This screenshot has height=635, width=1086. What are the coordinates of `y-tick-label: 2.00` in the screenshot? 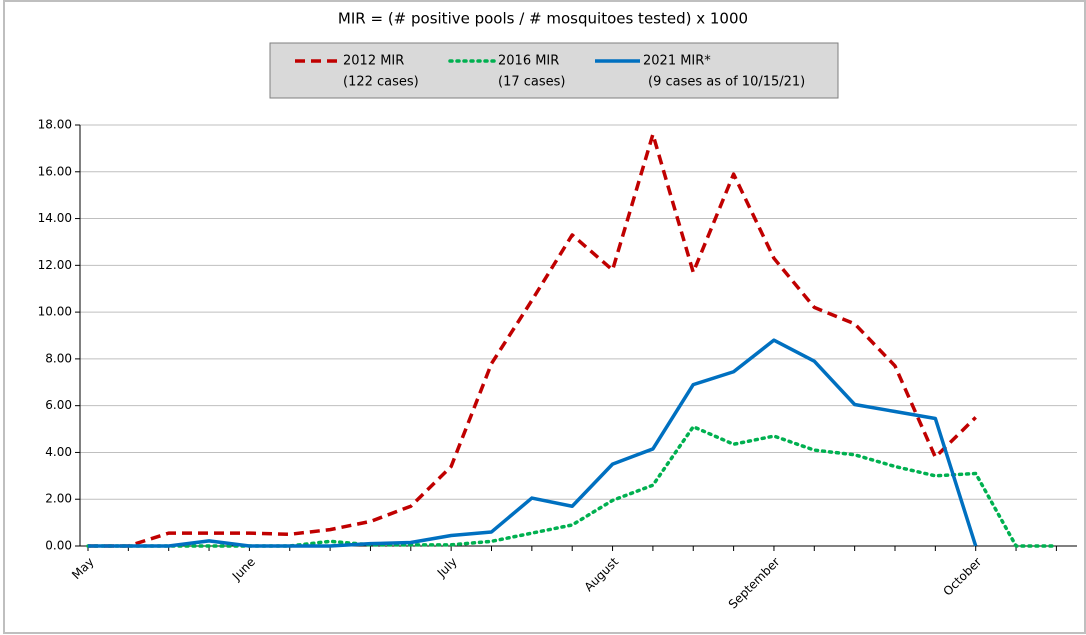 It's located at (58, 499).